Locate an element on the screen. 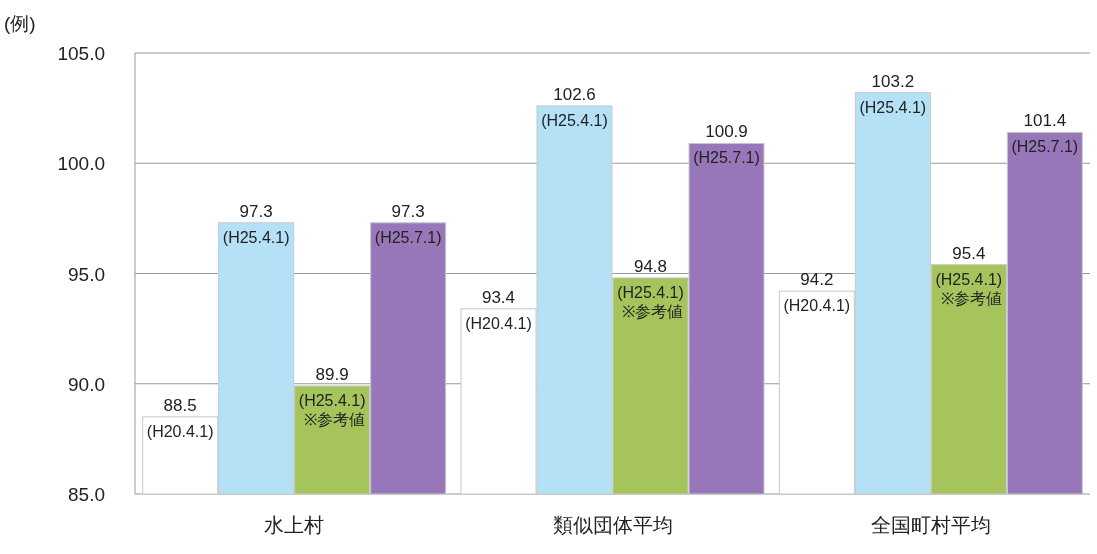  x-tick-label: 水上村 is located at coordinates (294, 525).